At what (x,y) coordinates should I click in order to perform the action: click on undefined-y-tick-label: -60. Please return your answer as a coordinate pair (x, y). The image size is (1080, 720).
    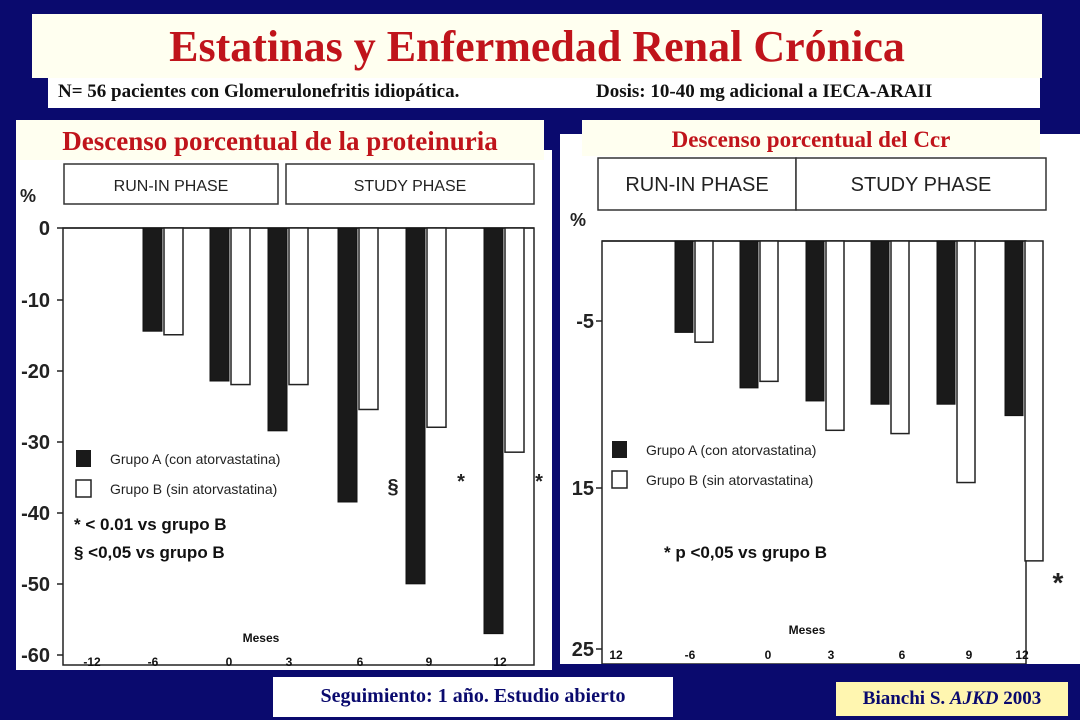
    Looking at the image, I should click on (35, 656).